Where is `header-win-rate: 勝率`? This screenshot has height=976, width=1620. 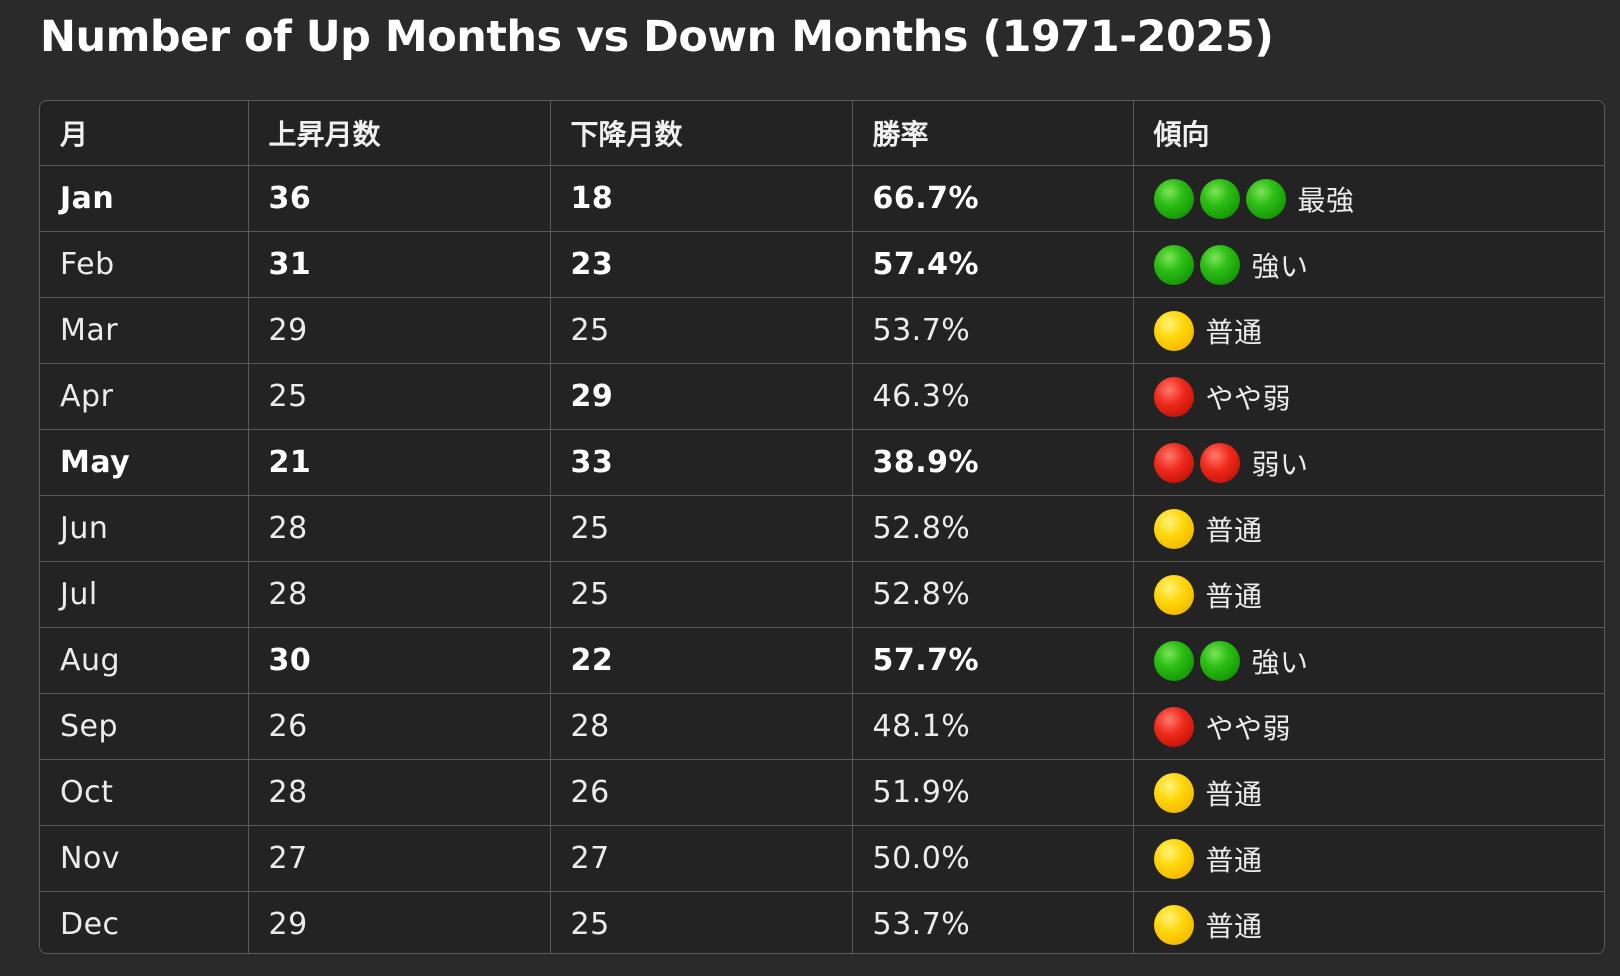
header-win-rate: 勝率 is located at coordinates (993, 133).